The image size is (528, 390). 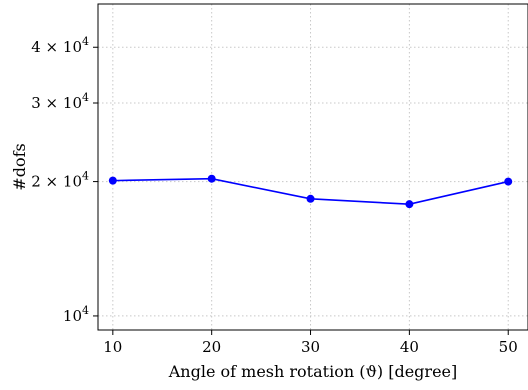 I want to click on x-tick-label: 40, so click(x=409, y=347).